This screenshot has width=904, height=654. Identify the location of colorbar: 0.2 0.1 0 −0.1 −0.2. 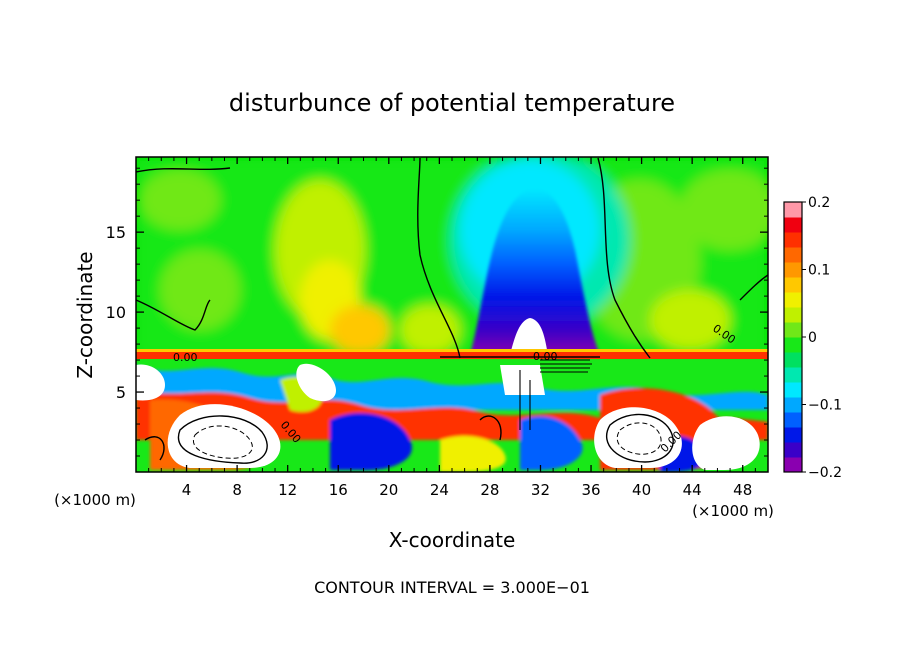
(812, 338).